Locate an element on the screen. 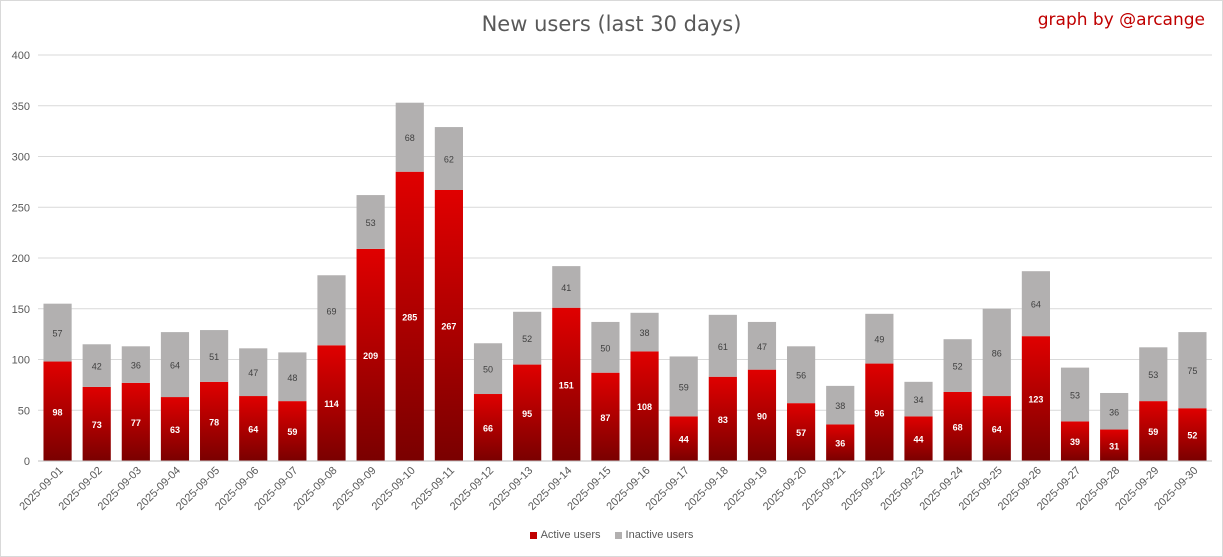  data-label-inactive: 59 is located at coordinates (684, 387).